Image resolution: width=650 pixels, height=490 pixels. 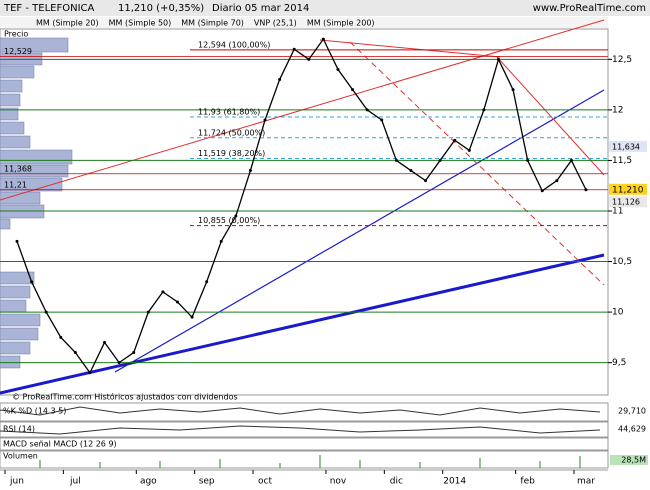 I want to click on x-tick-label: dic, so click(x=396, y=482).